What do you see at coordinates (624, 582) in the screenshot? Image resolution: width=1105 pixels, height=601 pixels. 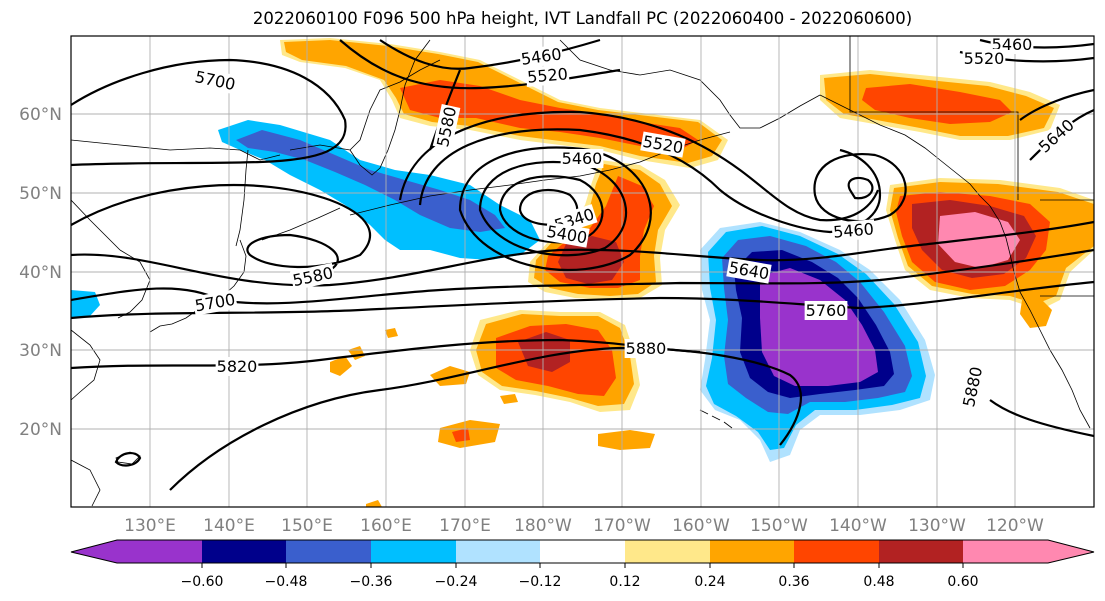 I see `colorbar-tick-label-5: 0.12` at bounding box center [624, 582].